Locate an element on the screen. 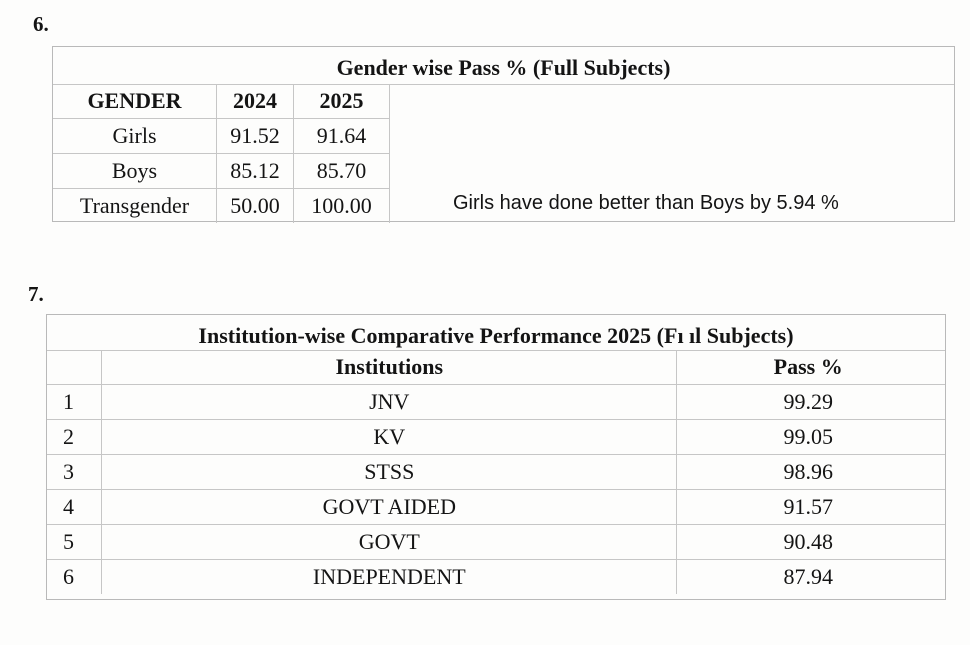  pass-2024-cell: 85.12 is located at coordinates (255, 171).